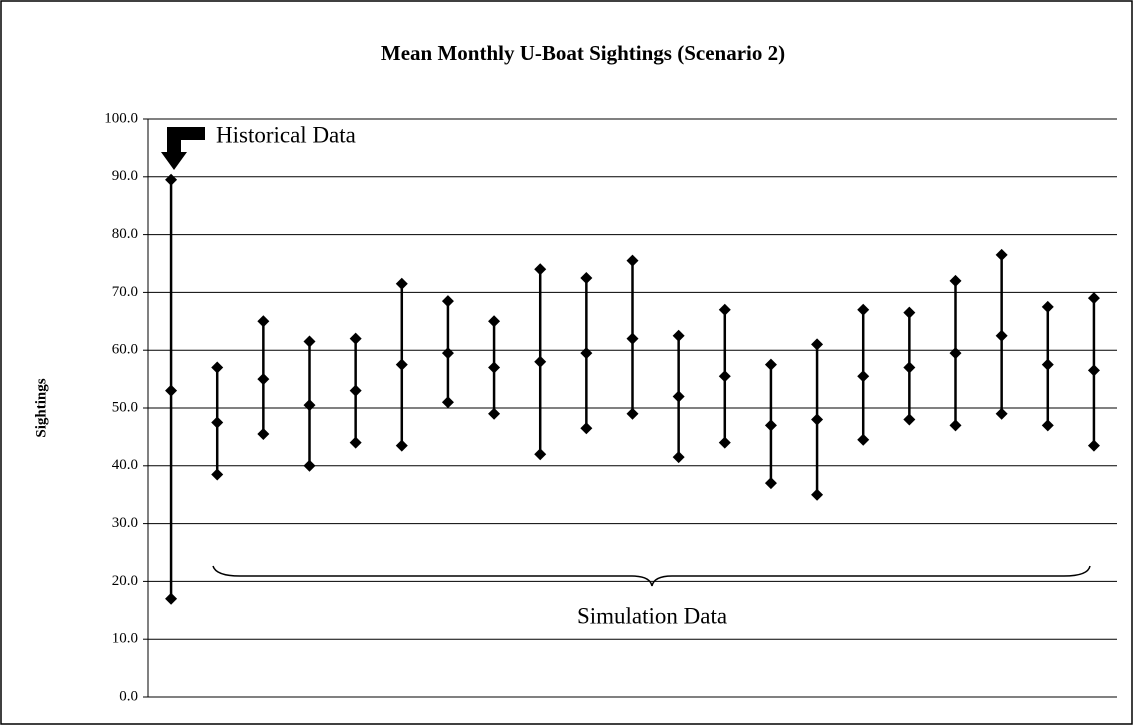  I want to click on y-tick-label: 60.0, so click(125, 350).